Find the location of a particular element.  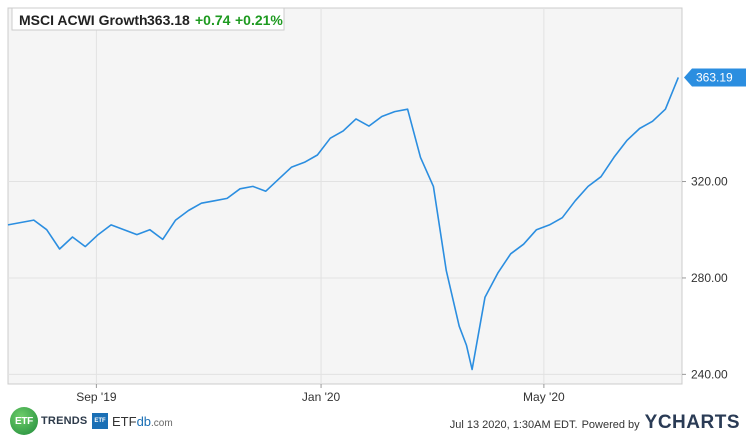

last-value-badge is located at coordinates (715, 77).